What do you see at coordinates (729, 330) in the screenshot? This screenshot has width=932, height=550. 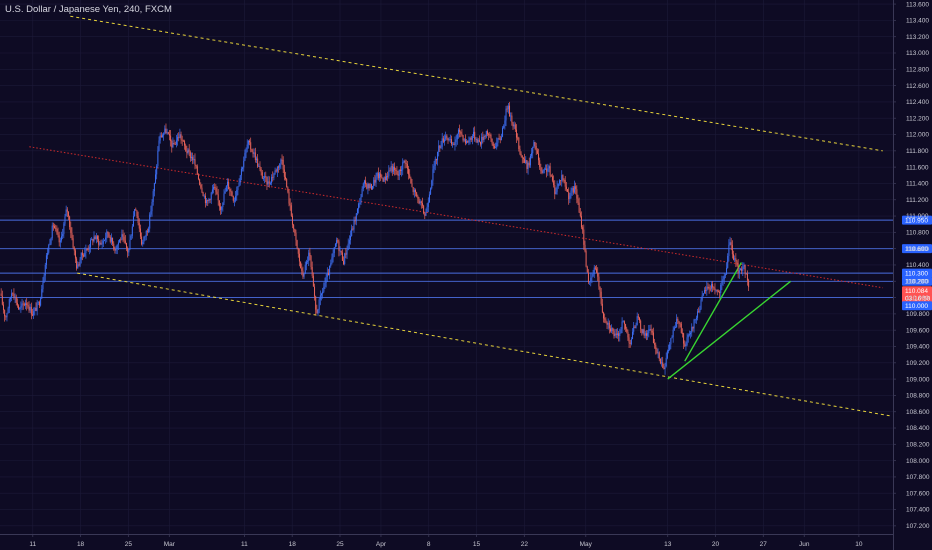 I see `trend-line-support-shallow` at bounding box center [729, 330].